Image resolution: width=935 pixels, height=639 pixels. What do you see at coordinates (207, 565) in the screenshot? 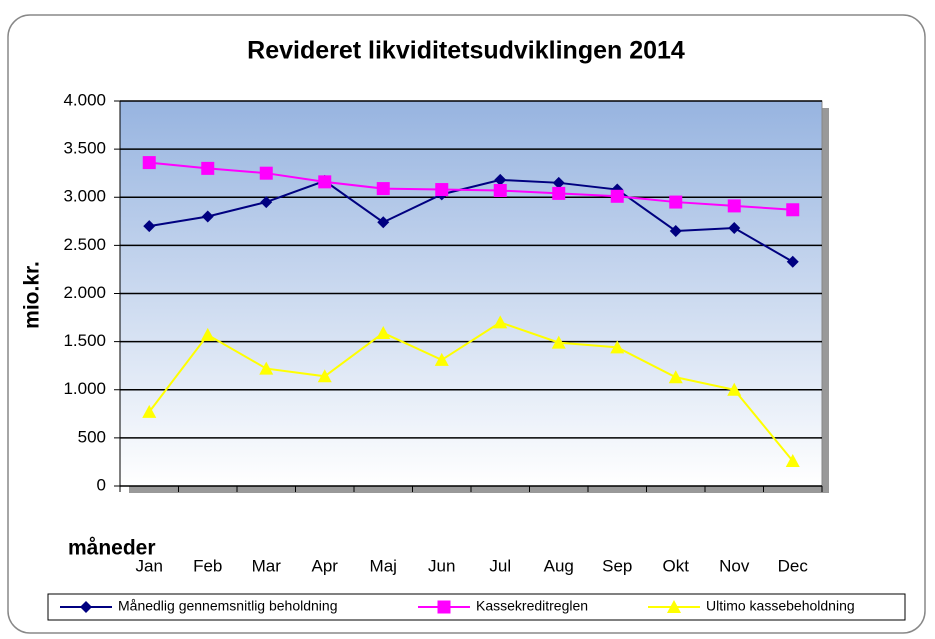
I see `x-tick-label: Feb` at bounding box center [207, 565].